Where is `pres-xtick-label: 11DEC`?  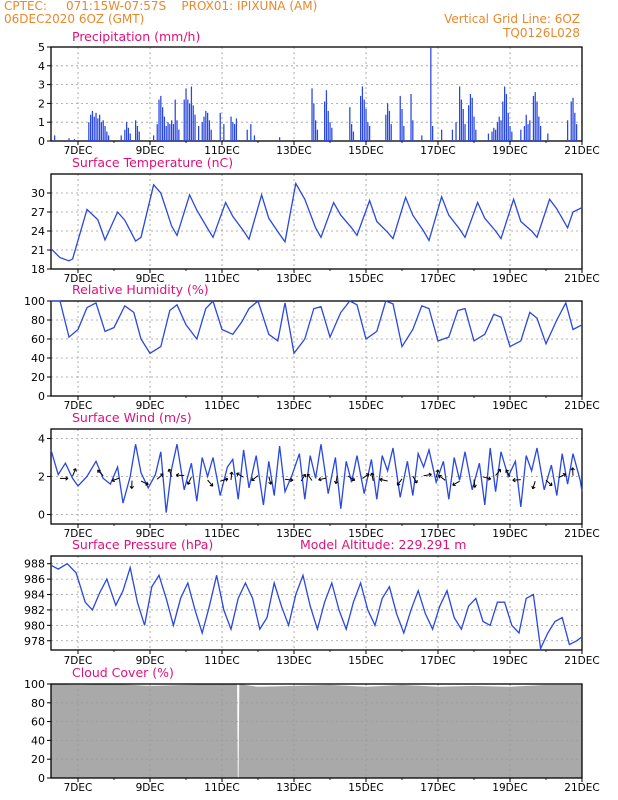
pres-xtick-label: 11DEC is located at coordinates (221, 661).